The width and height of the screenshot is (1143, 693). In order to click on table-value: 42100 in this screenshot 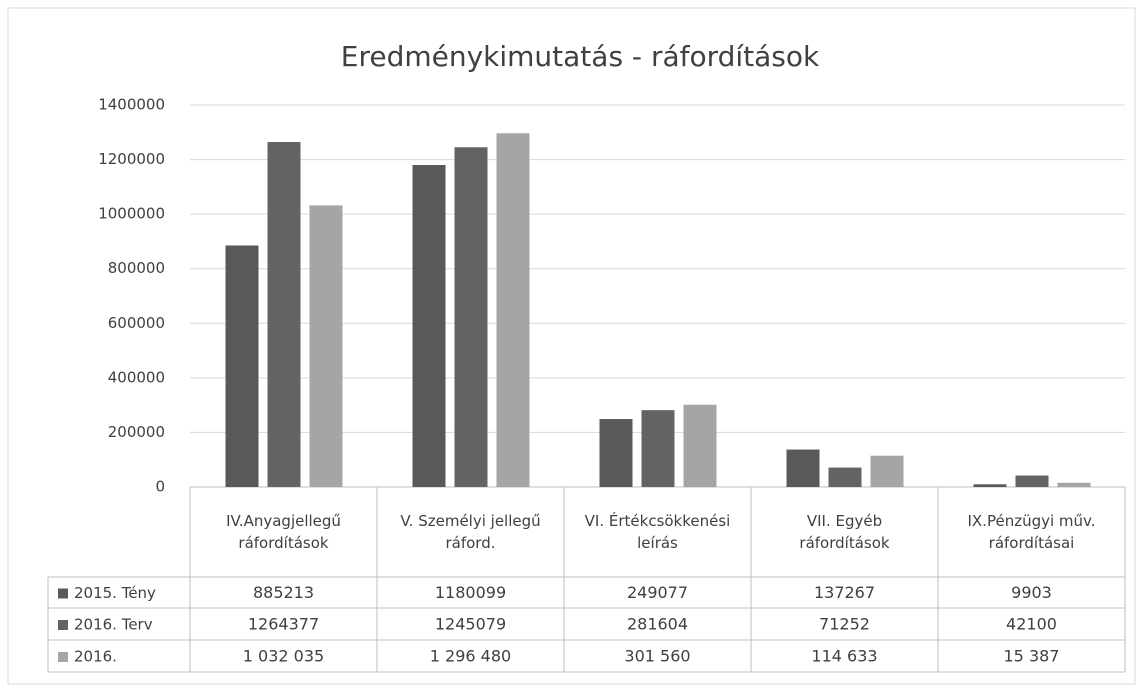, I will do `click(1031, 624)`.